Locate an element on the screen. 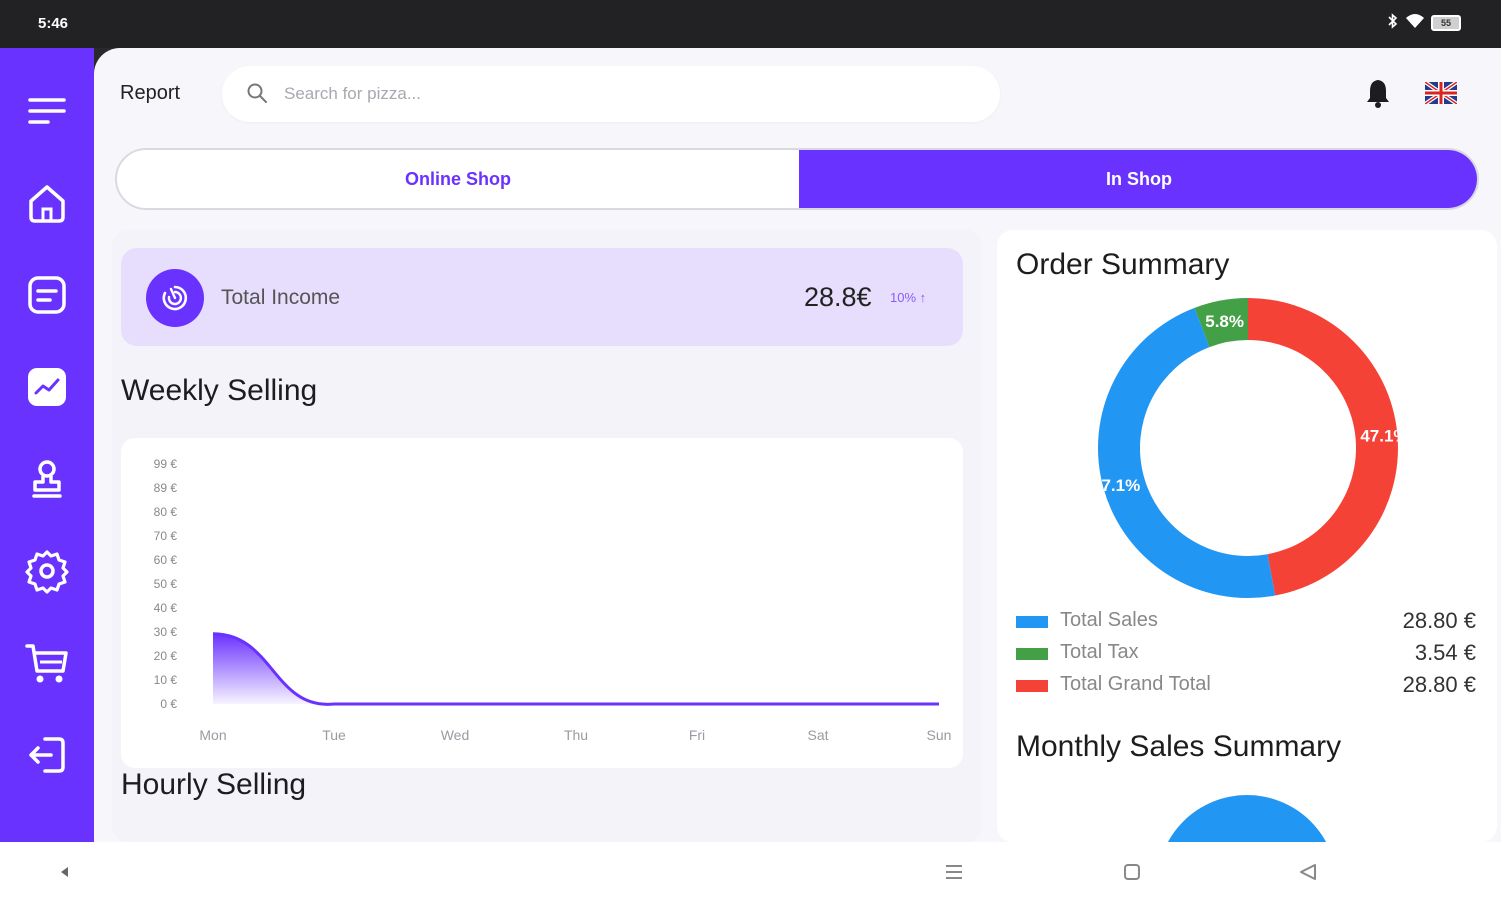 This screenshot has width=1501, height=900. y-tick-label: 99 € is located at coordinates (166, 464).